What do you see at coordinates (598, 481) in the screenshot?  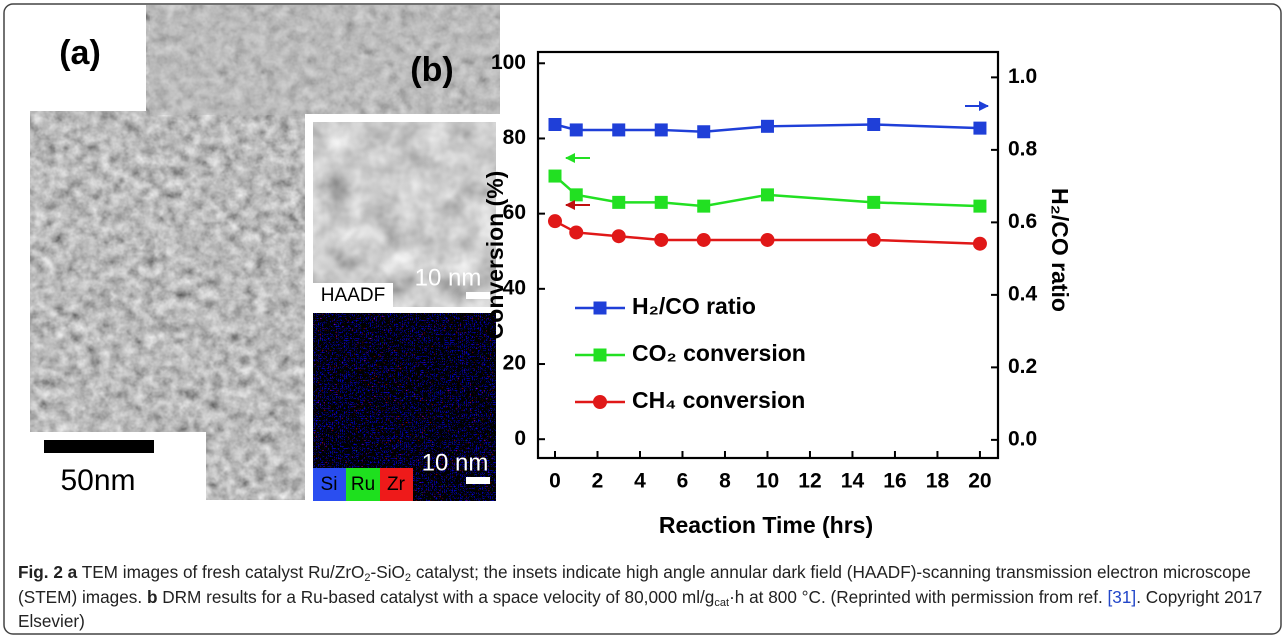 I see `x-tick-label: 2` at bounding box center [598, 481].